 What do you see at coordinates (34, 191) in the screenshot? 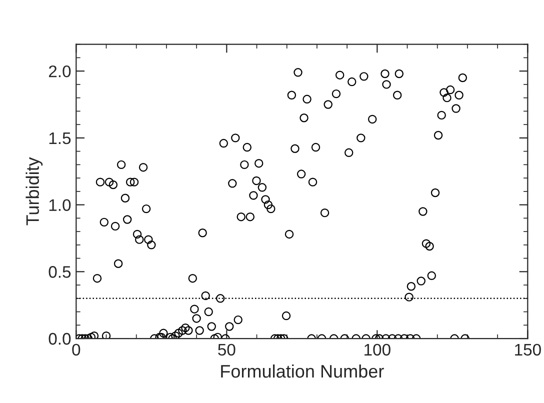
I see `y-axis-title: Turbidity` at bounding box center [34, 191].